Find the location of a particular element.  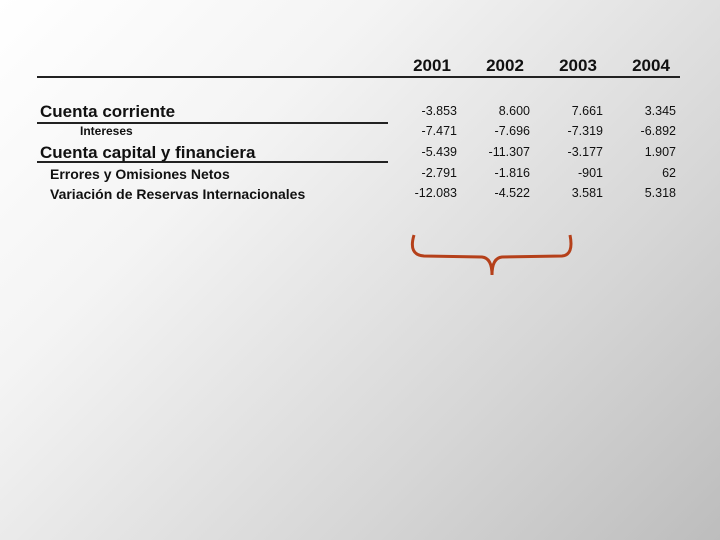

cell-value: -7.319 is located at coordinates (585, 131).